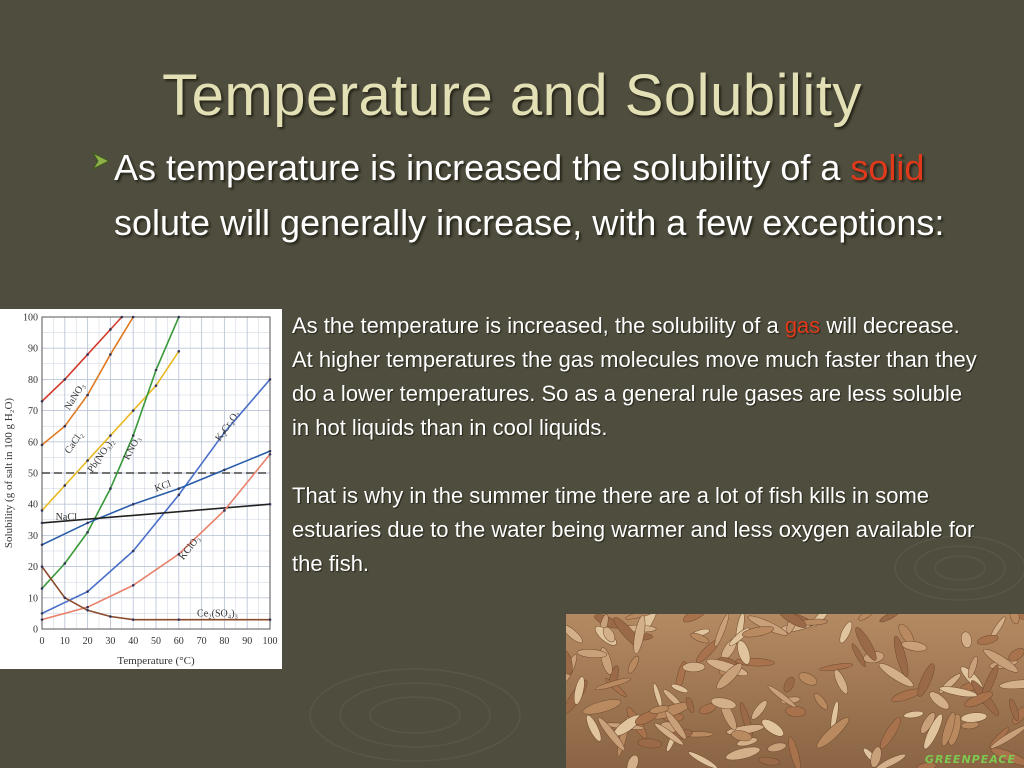  I want to click on y-tick-label: 40, so click(33, 505).